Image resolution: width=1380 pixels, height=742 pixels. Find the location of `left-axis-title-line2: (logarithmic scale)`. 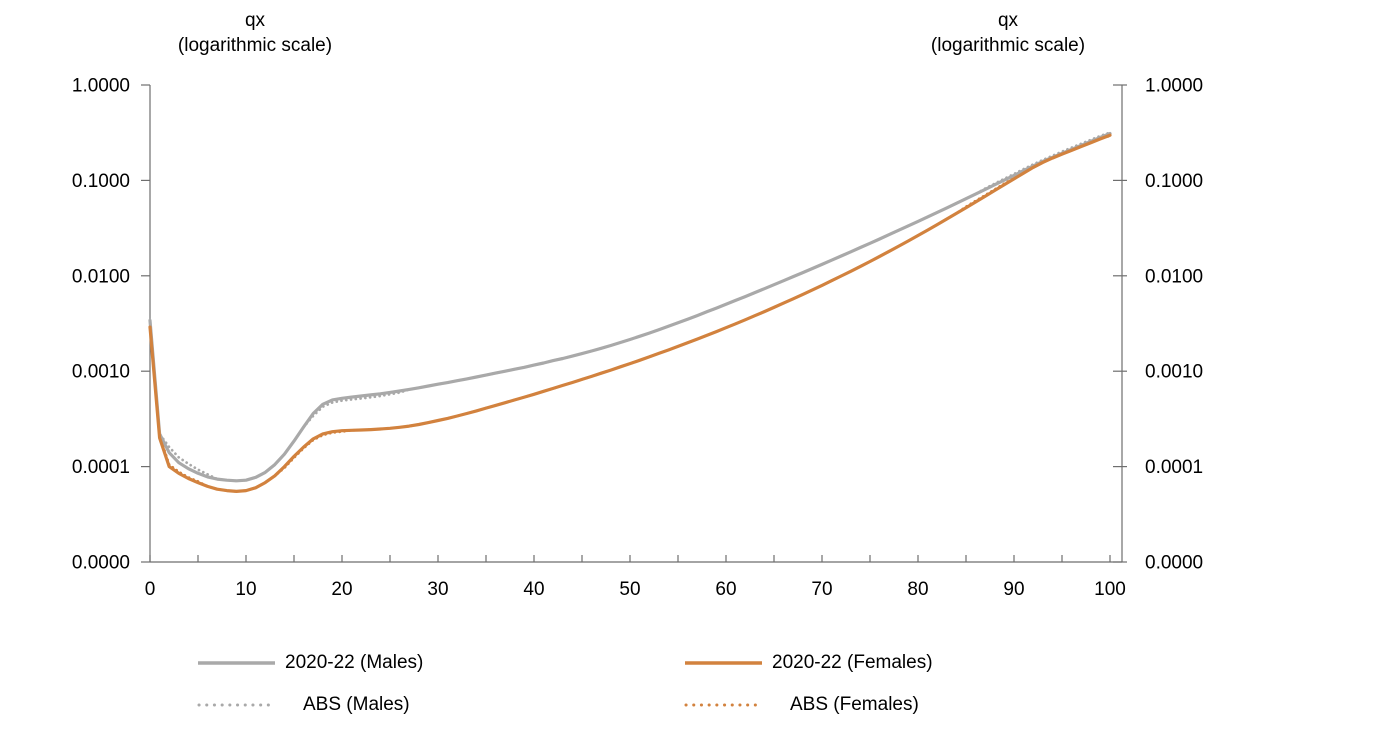

left-axis-title-line2: (logarithmic scale) is located at coordinates (255, 45).